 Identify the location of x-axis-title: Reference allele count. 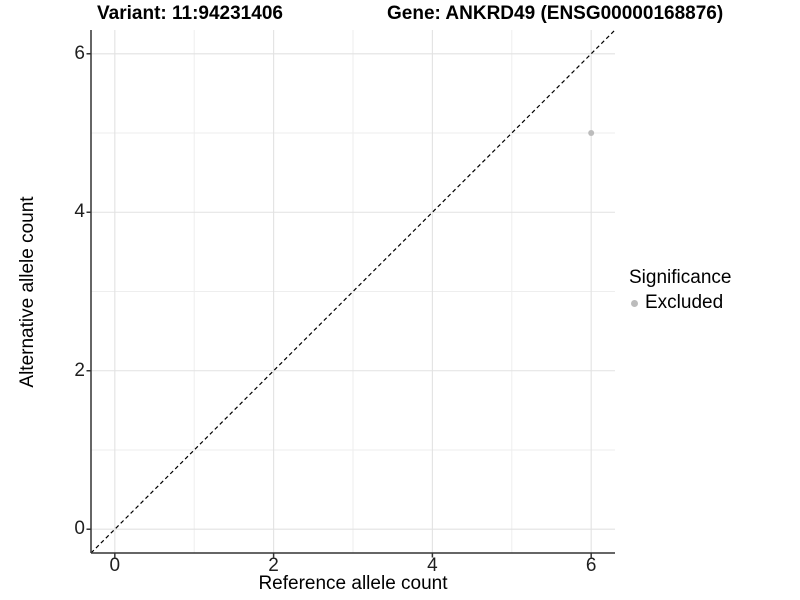
(353, 583).